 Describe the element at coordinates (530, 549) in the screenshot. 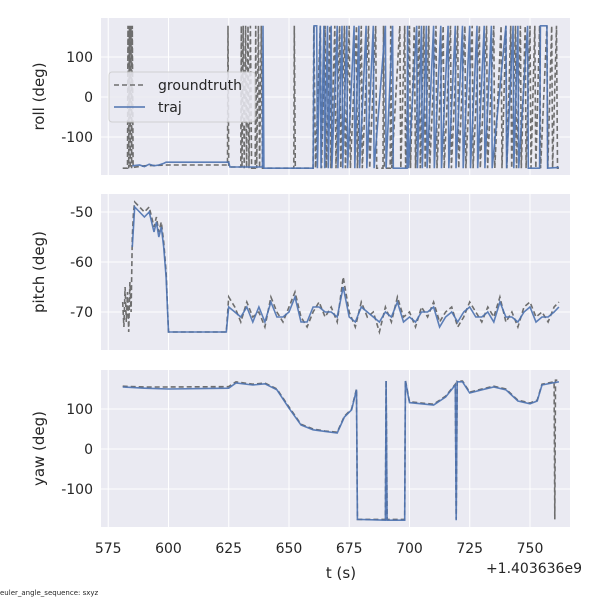

I see `x-tick-label: 750` at that location.